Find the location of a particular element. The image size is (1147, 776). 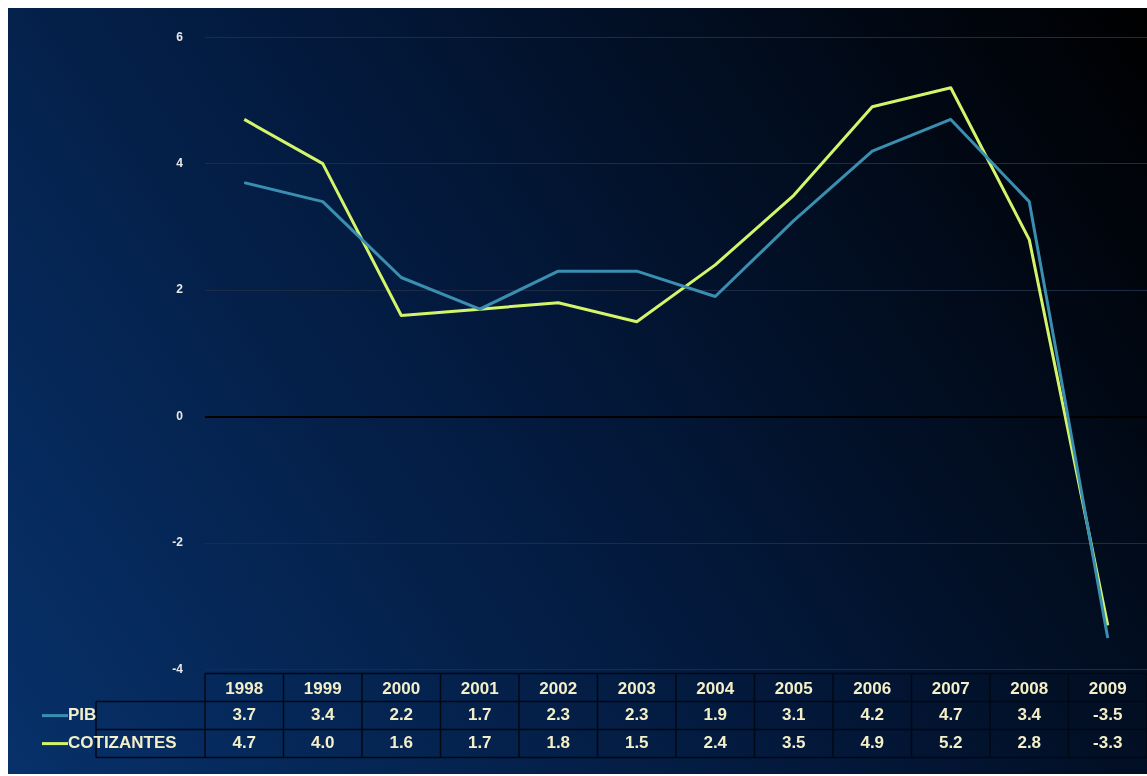

data-label: 5.2 is located at coordinates (950, 743).